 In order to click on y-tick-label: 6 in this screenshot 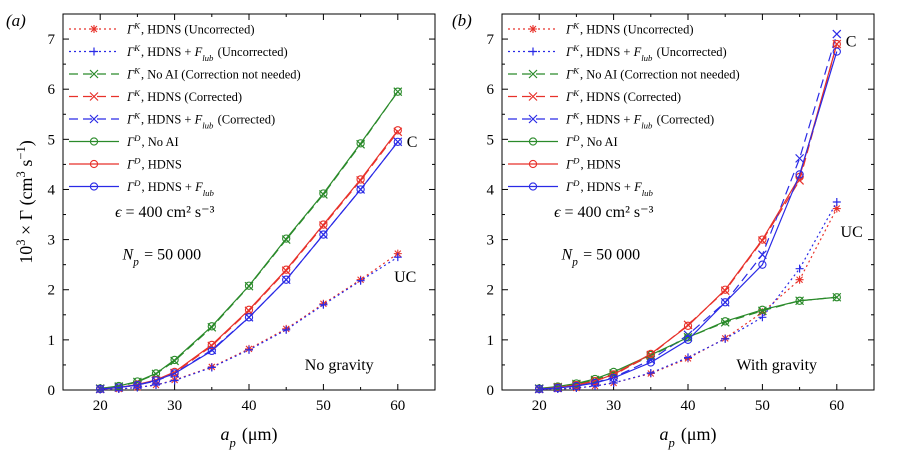, I will do `click(52, 90)`.